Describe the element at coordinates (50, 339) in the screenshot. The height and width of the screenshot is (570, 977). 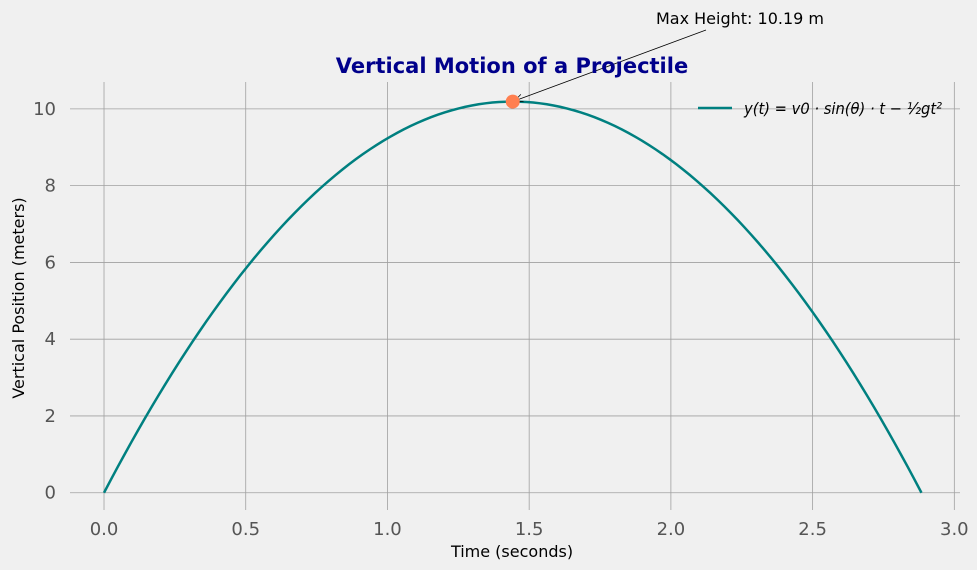
I see `y-tick-label: 4` at that location.